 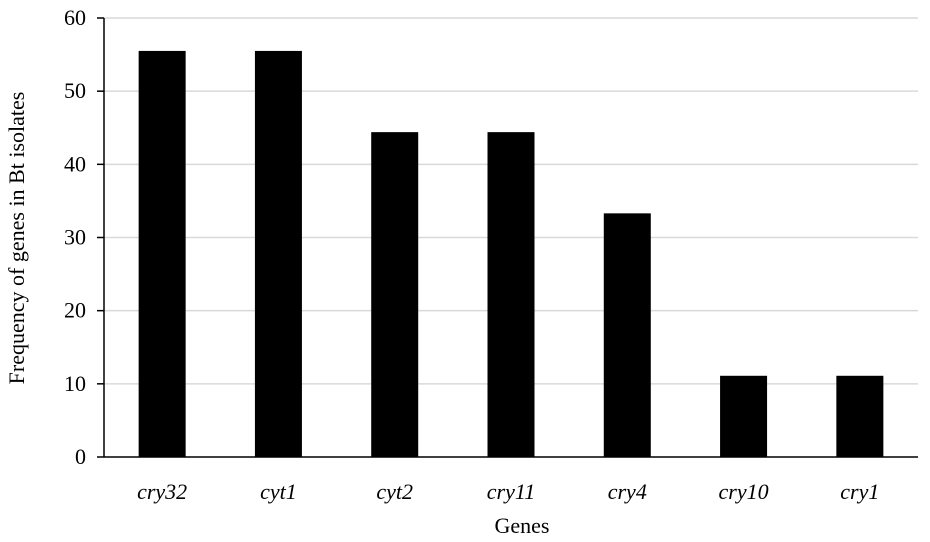 I want to click on y-tick-label: 20, so click(x=75, y=310).